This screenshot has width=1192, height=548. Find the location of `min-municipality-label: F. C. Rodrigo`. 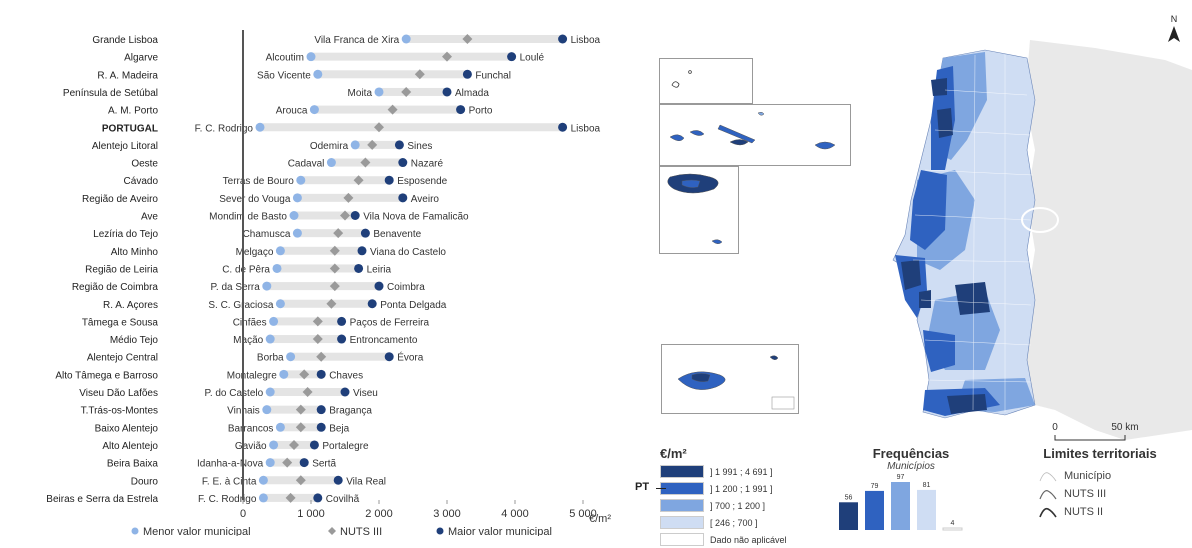

min-municipality-label: F. C. Rodrigo is located at coordinates (227, 499).